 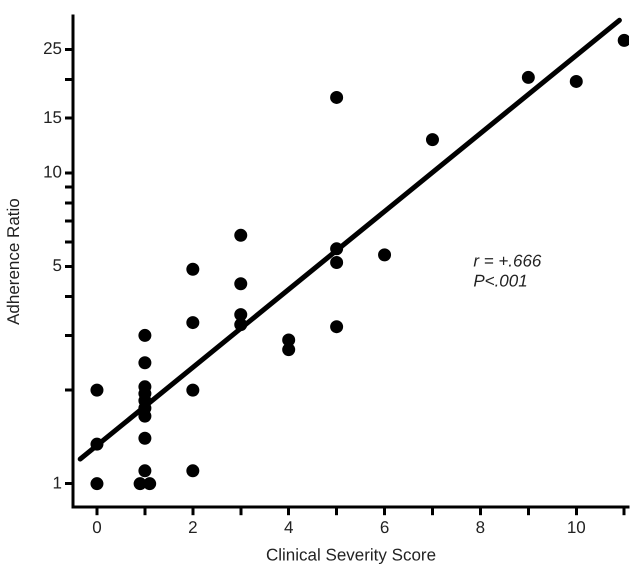 I want to click on x-tick-label: 2, so click(x=193, y=528).